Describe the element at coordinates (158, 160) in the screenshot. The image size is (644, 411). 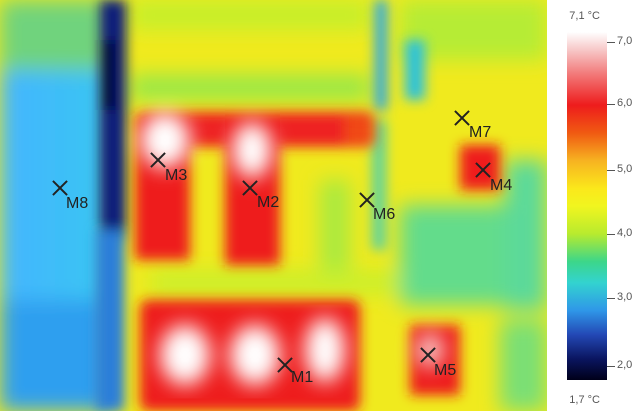
I see `marker-m3-cross` at that location.